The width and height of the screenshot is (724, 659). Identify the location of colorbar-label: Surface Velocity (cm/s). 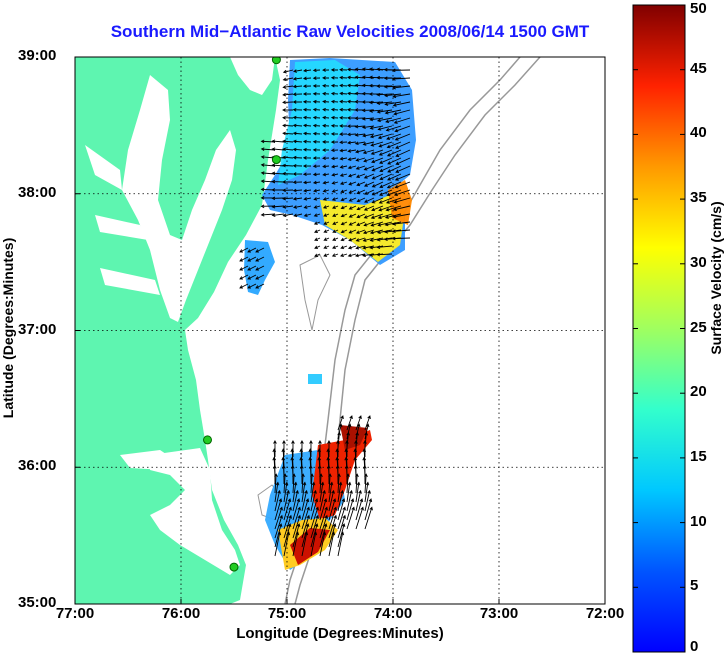
(716, 278).